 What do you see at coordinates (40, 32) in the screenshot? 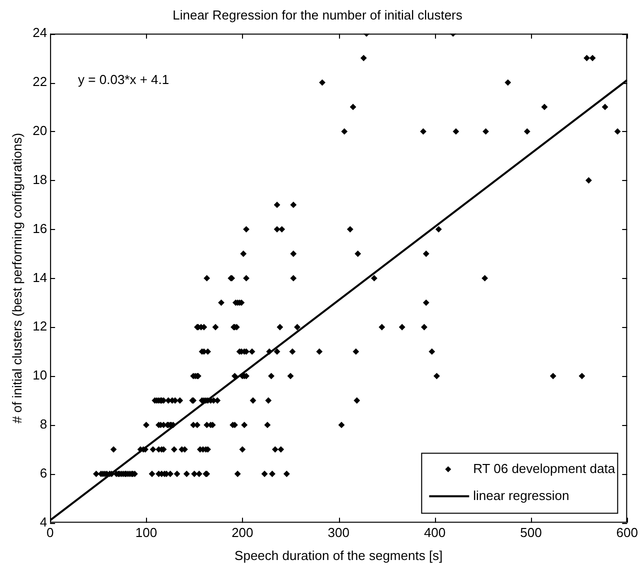
I see `y-tick-label: 24` at bounding box center [40, 32].